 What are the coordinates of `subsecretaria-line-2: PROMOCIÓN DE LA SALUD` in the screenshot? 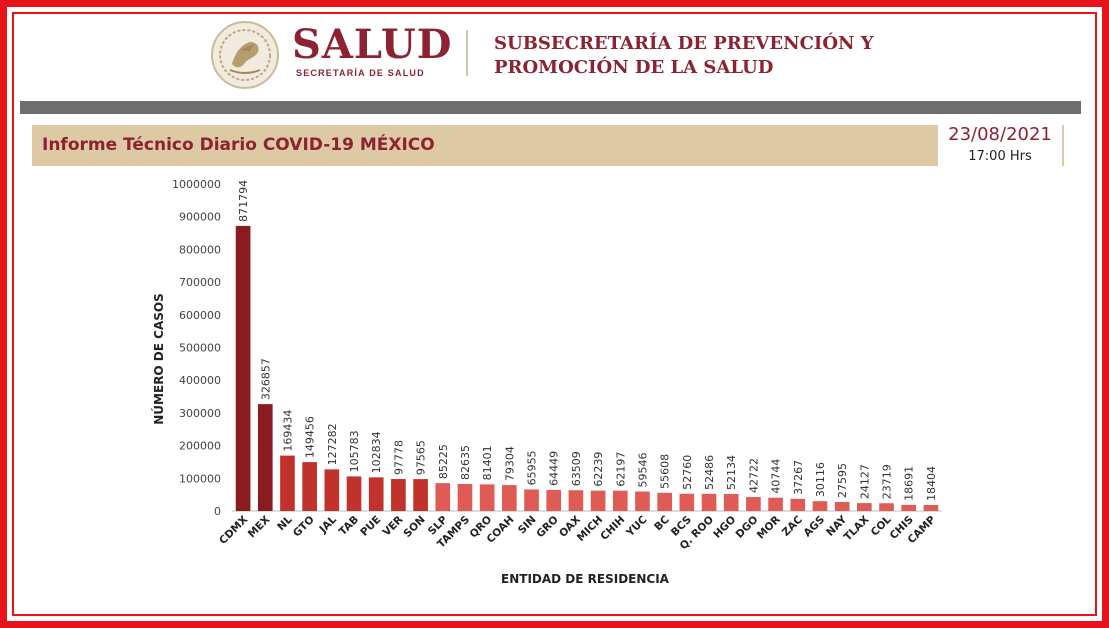 It's located at (634, 67).